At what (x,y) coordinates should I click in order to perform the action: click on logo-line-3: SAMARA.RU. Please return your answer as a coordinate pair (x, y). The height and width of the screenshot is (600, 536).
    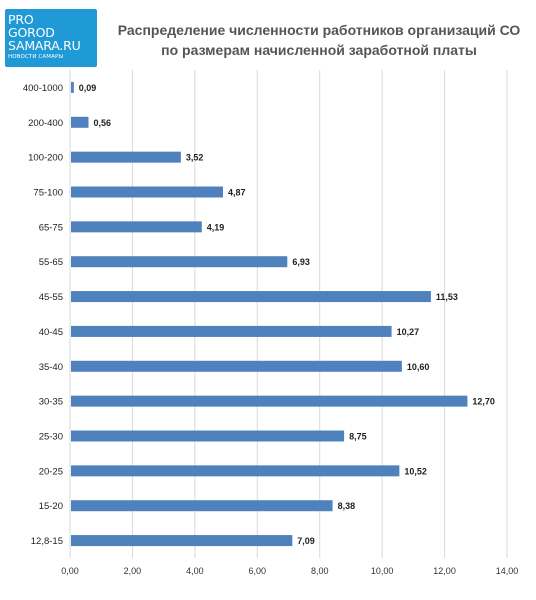
    Looking at the image, I should click on (44, 45).